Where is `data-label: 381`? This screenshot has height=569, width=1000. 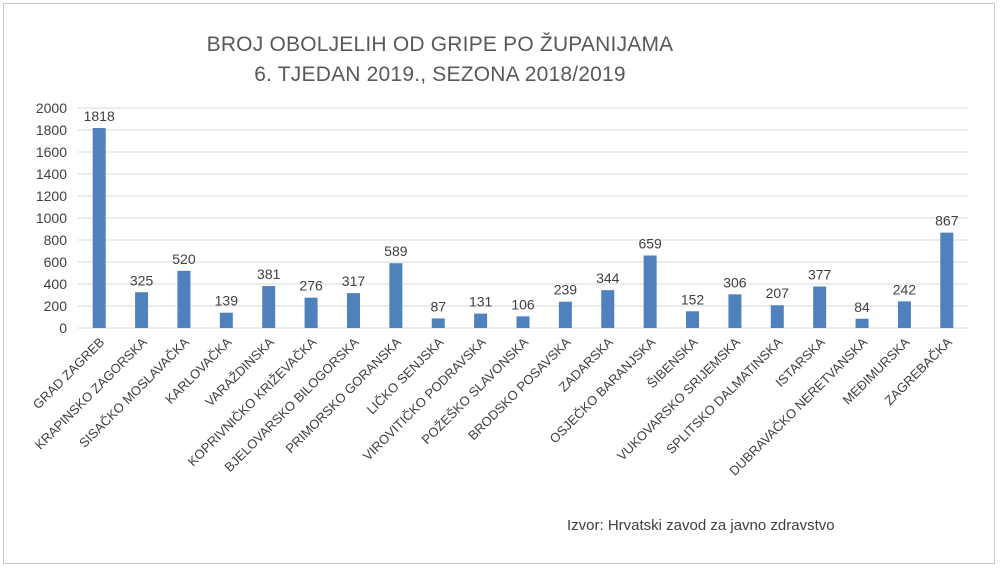
data-label: 381 is located at coordinates (269, 274).